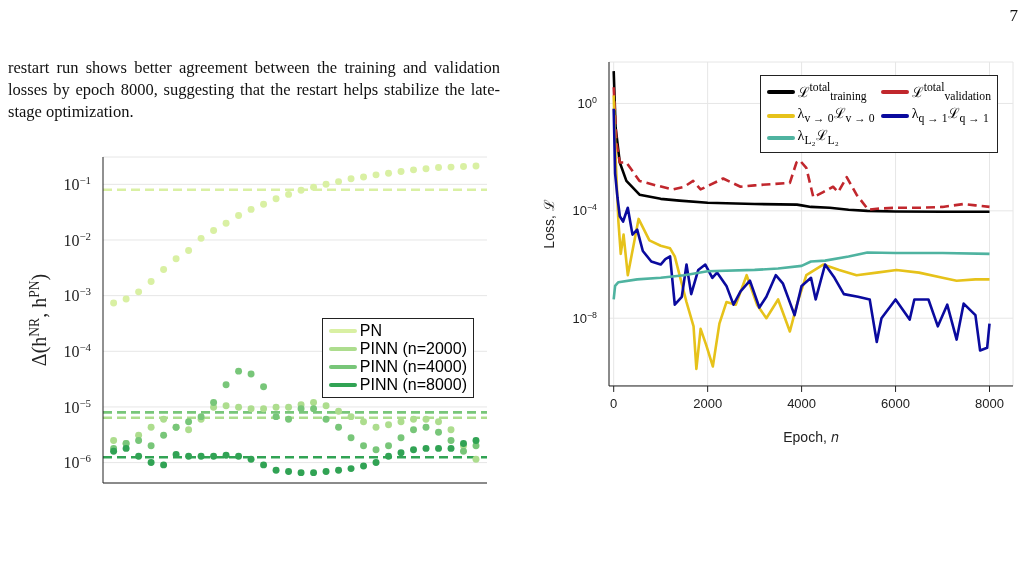 The height and width of the screenshot is (570, 1028). What do you see at coordinates (413, 367) in the screenshot?
I see `legend-label: PINN (n=4000)` at bounding box center [413, 367].